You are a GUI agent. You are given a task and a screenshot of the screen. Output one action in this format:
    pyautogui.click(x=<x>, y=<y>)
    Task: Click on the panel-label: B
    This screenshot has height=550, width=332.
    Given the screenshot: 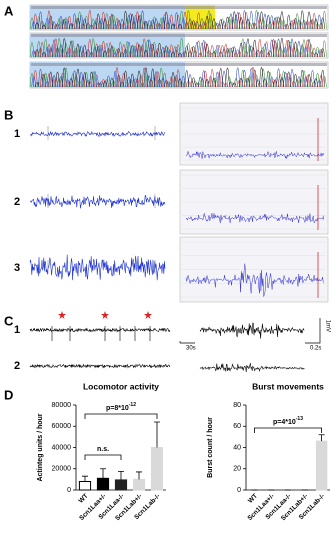 What is the action you would take?
    pyautogui.click(x=8, y=114)
    